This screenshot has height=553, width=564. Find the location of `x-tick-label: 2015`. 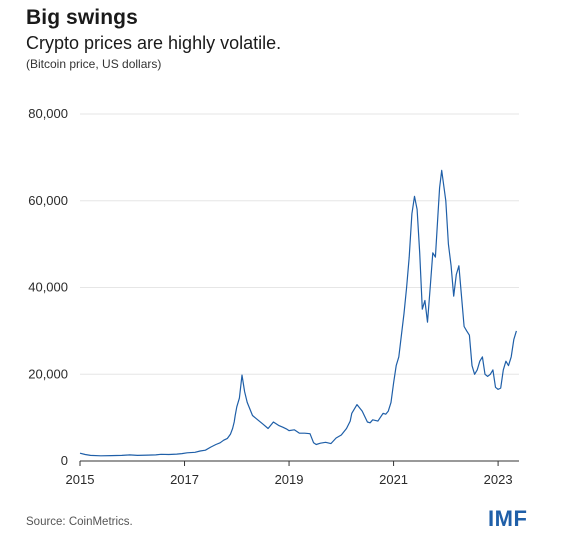

x-tick-label: 2015 is located at coordinates (80, 479).